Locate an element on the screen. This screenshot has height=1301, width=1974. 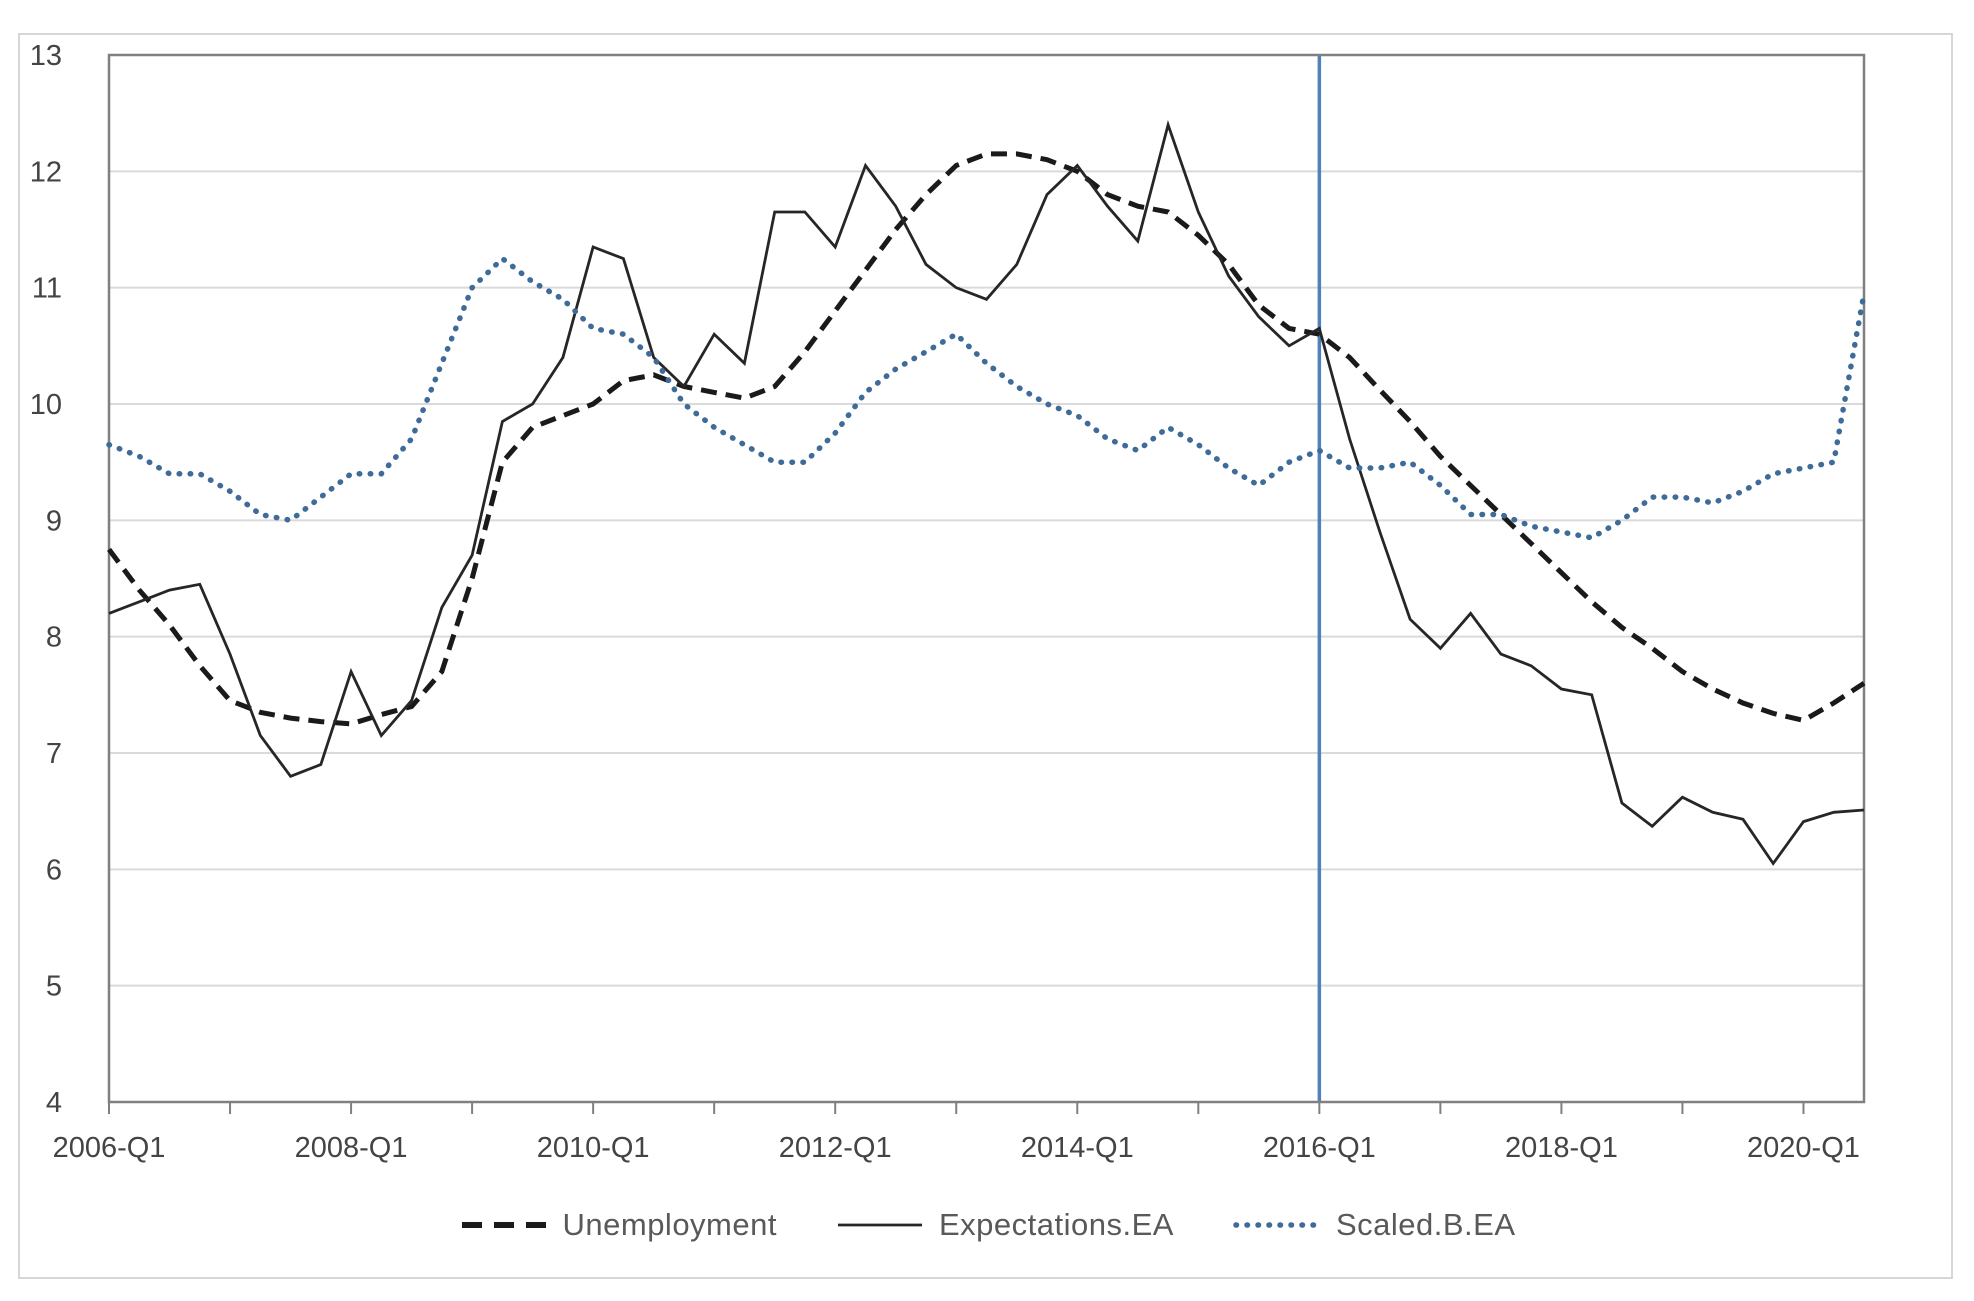
x-axis-tick-label: 2018-Q1 is located at coordinates (1561, 1148).